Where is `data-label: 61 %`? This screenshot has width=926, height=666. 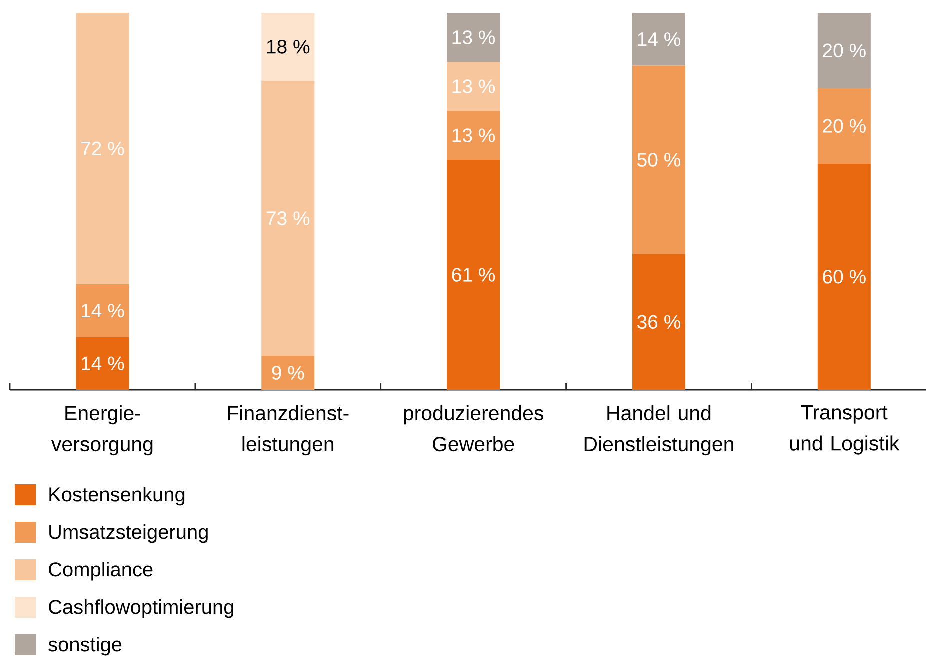 data-label: 61 % is located at coordinates (474, 275).